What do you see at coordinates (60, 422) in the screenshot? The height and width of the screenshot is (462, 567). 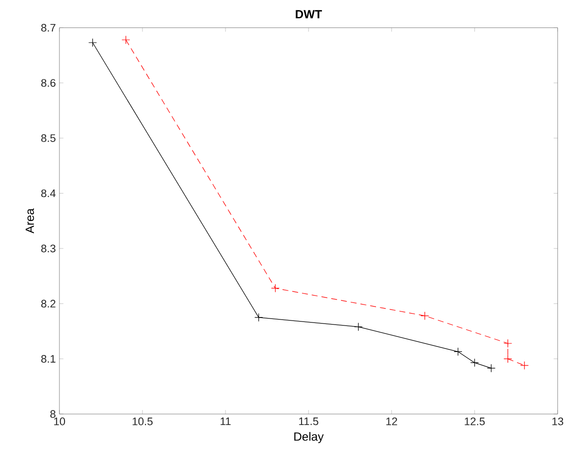 I see `x-tick-label: 10` at bounding box center [60, 422].